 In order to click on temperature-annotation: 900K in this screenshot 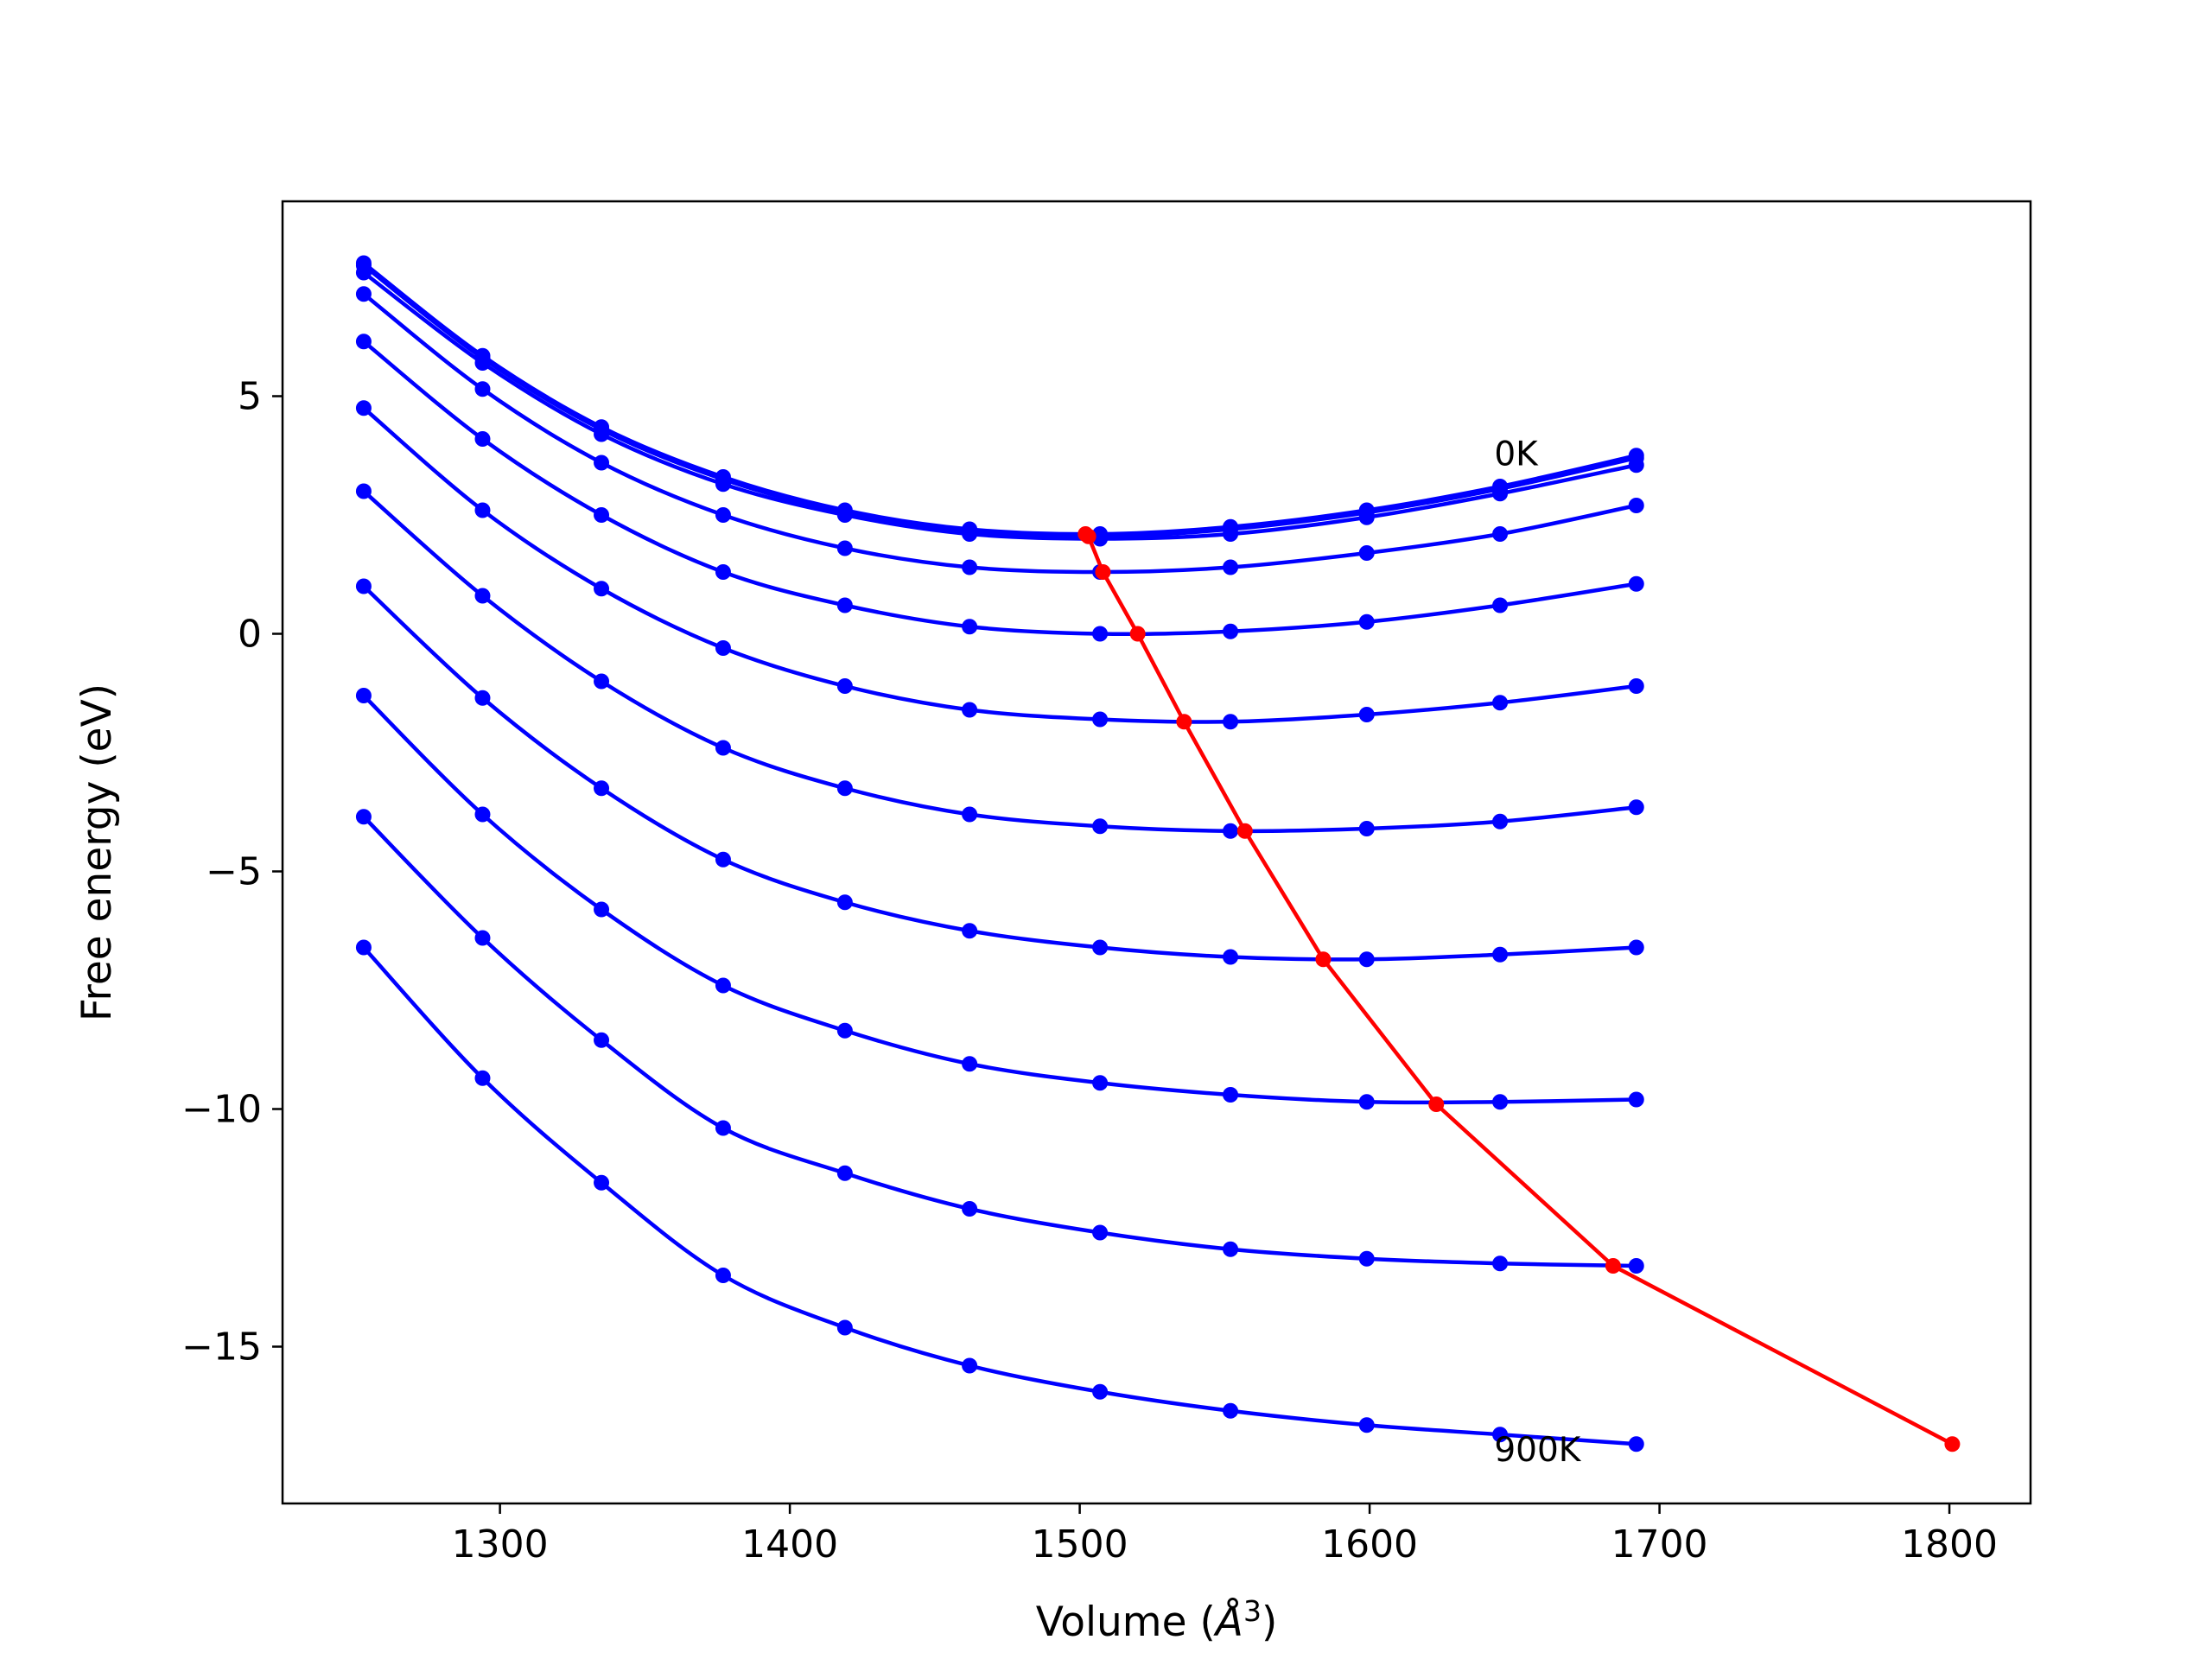, I will do `click(1537, 1450)`.